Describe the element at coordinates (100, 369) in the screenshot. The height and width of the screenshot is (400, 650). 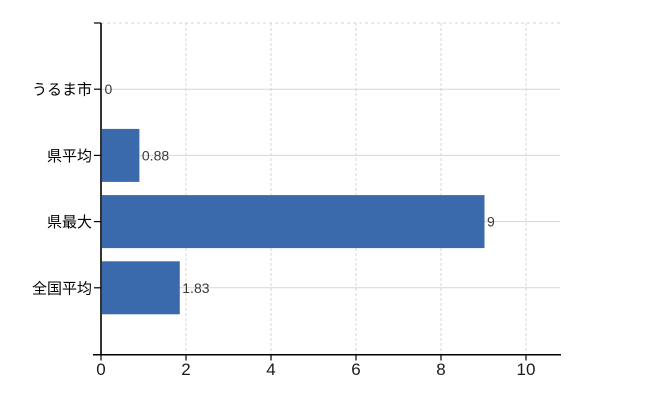
I see `x-tick-label-0: 0` at that location.